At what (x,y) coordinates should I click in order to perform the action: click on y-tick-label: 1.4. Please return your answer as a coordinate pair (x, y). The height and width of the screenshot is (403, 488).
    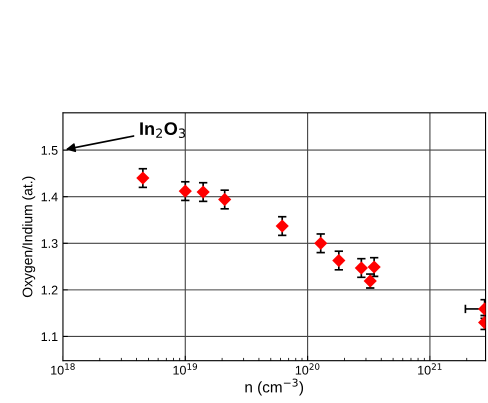
    Looking at the image, I should click on (50, 197).